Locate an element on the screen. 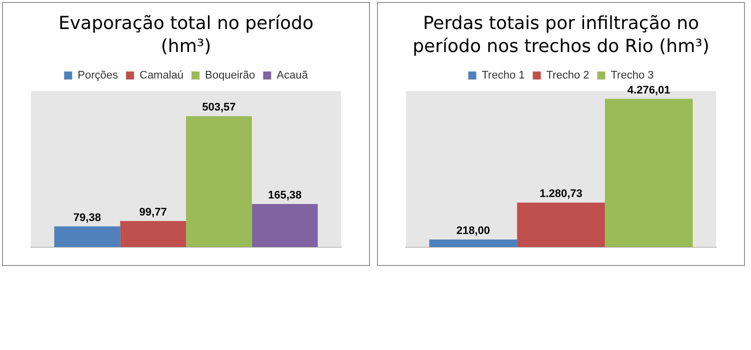 This screenshot has width=751, height=350. legend-label: Trecho 1 is located at coordinates (503, 76).